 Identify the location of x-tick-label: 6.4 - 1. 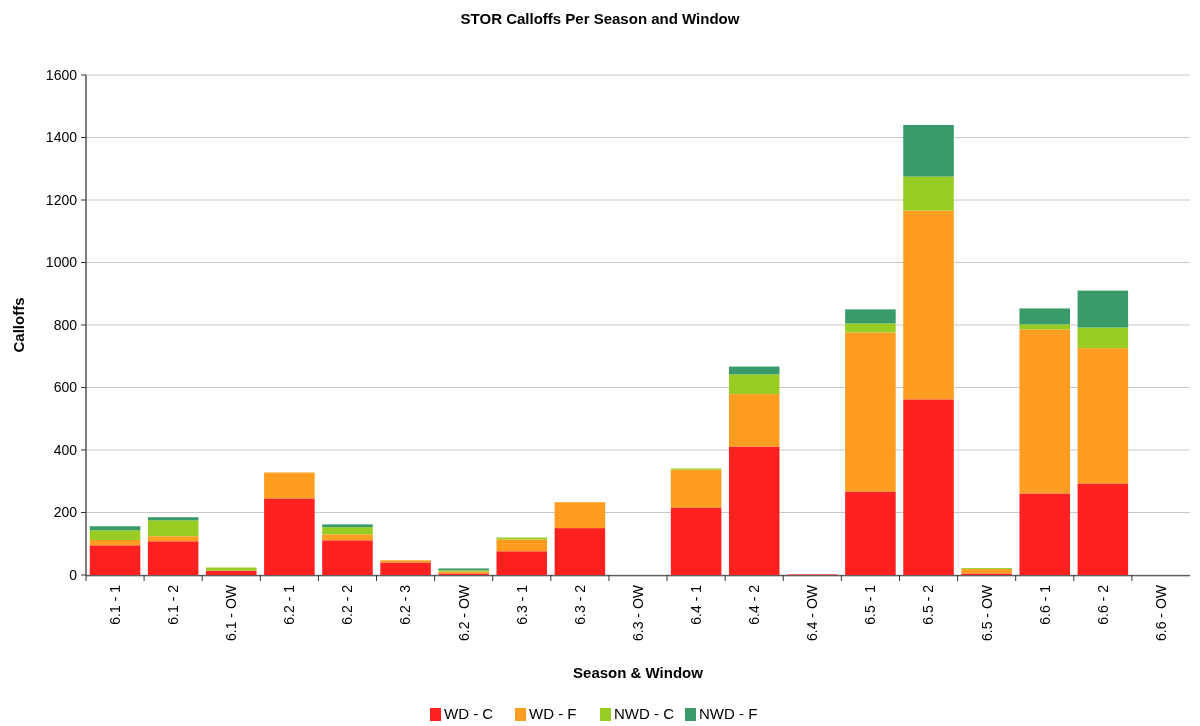
(696, 604).